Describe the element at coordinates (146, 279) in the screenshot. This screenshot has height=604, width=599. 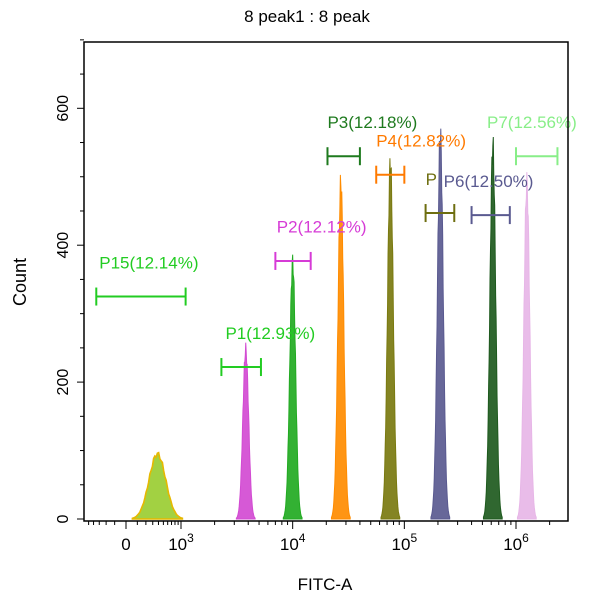
I see `gate: P15(12.14%)` at that location.